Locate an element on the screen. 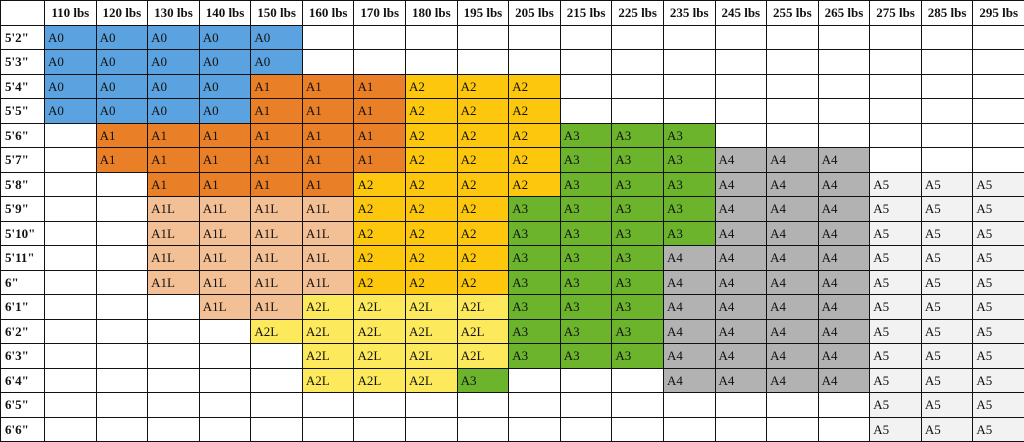 Image resolution: width=1024 pixels, height=442 pixels. column-header: 285 lbs is located at coordinates (947, 13).